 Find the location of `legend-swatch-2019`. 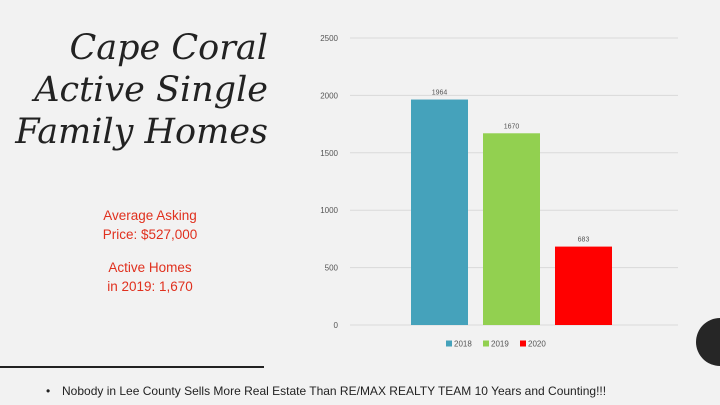

legend-swatch-2019 is located at coordinates (486, 343).